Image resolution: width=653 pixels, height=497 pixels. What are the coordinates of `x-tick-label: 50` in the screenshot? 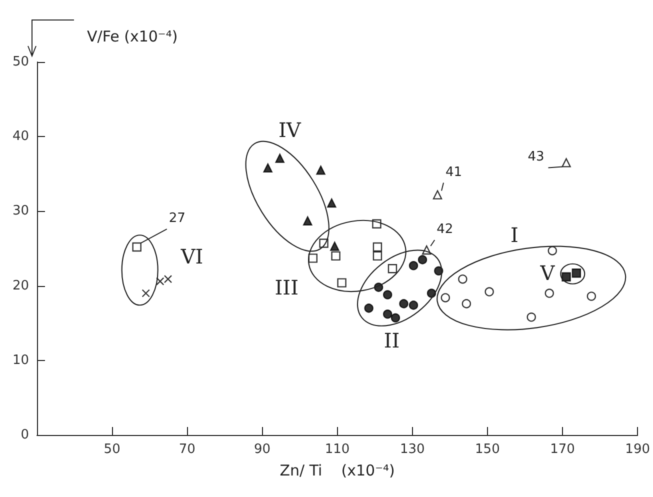 It's located at (112, 449).